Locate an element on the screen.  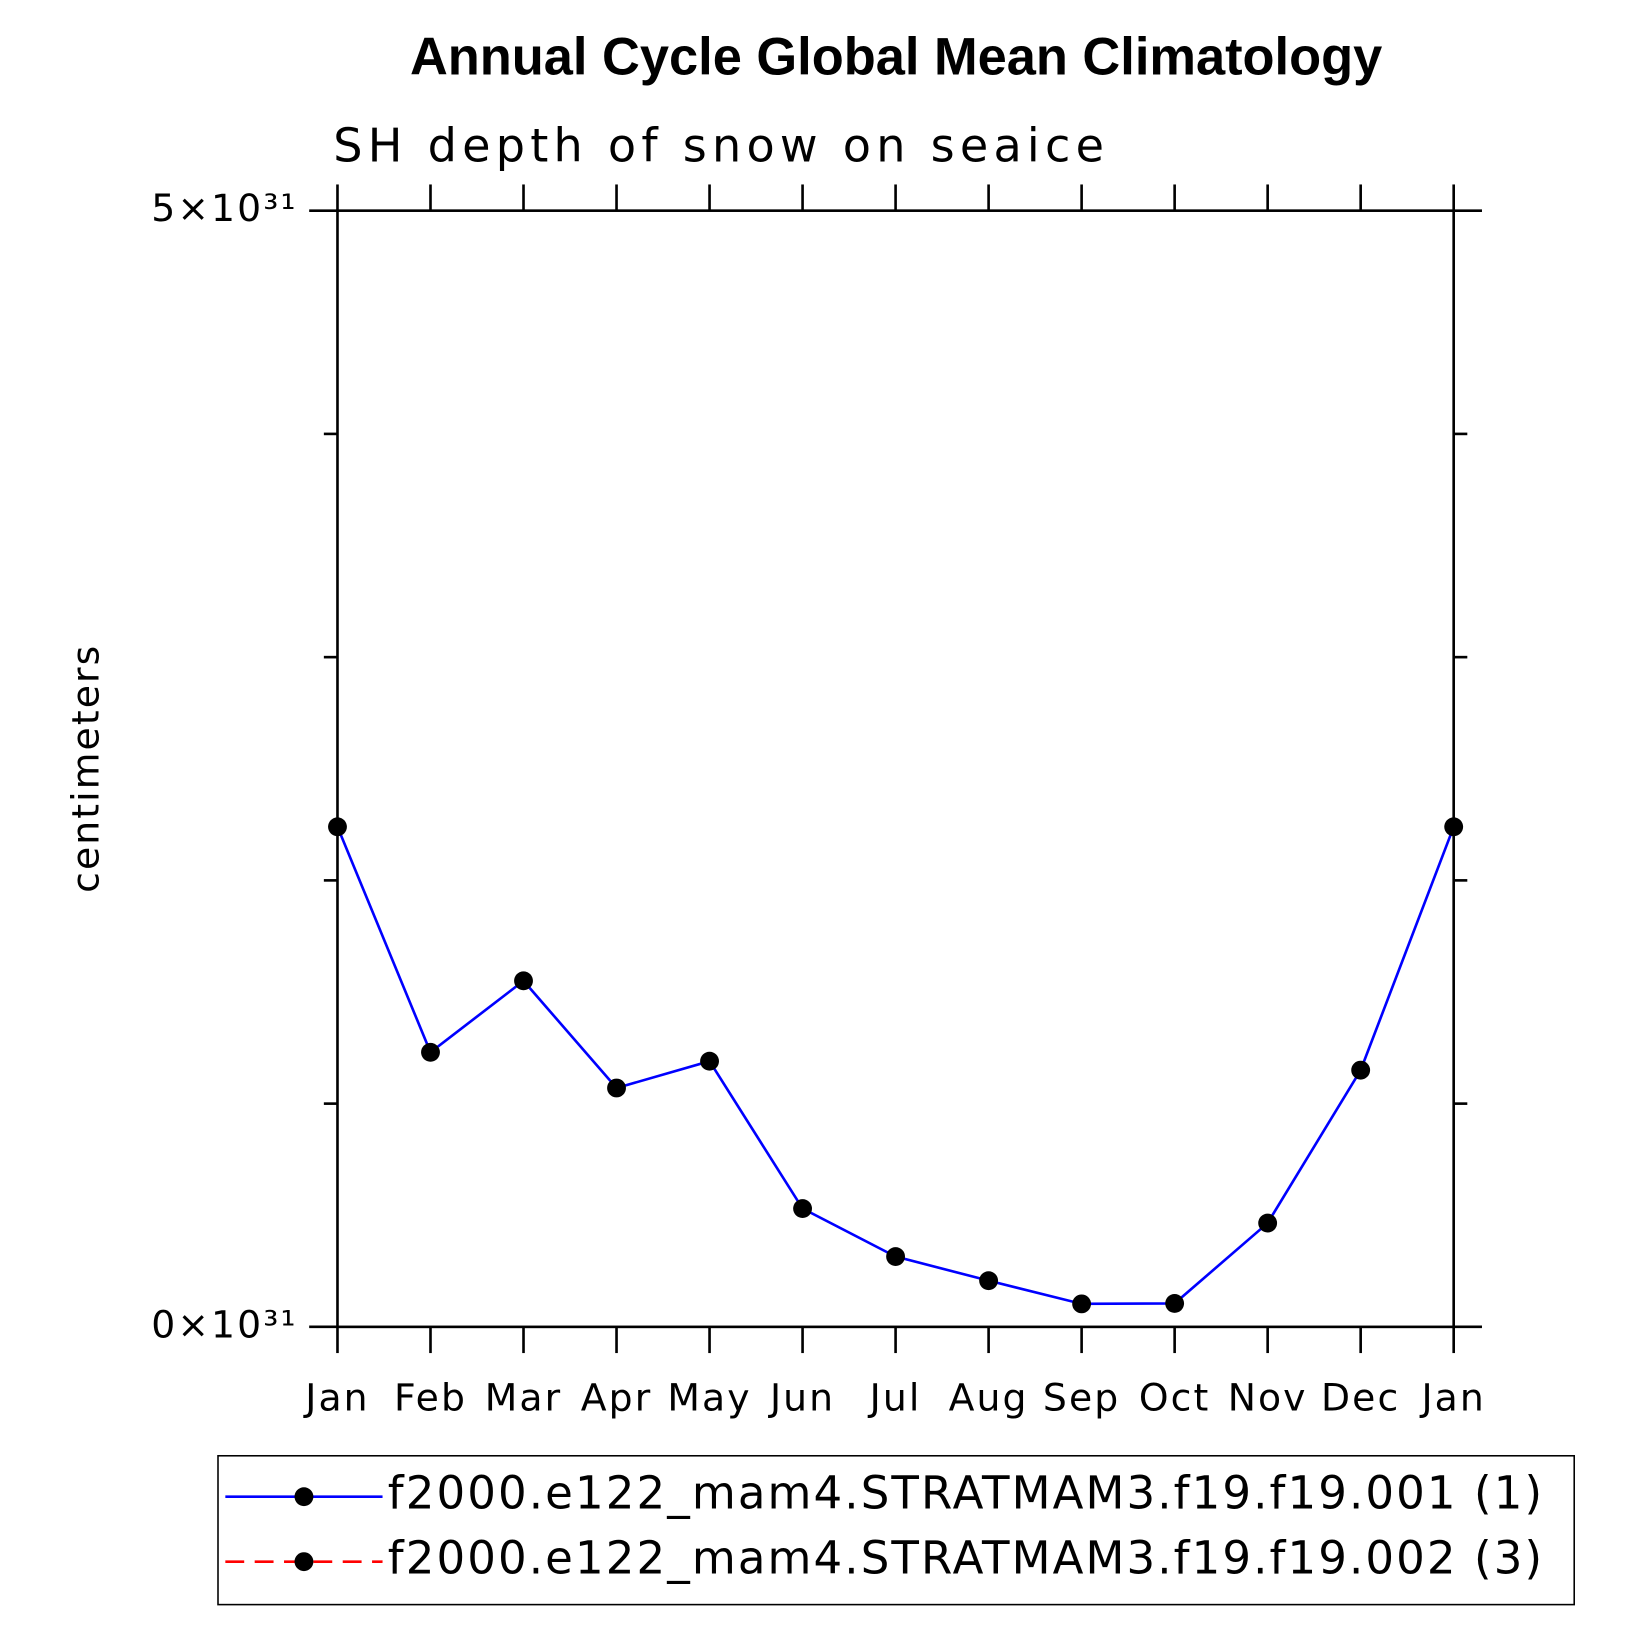
x-tick-label: Dec is located at coordinates (1360, 1398).